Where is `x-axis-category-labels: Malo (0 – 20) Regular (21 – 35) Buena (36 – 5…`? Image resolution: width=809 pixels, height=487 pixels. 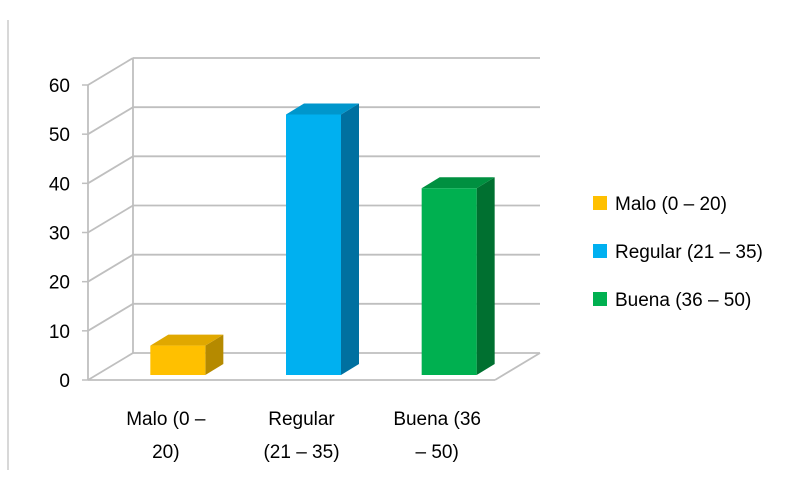 x-axis-category-labels: Malo (0 – 20) Regular (21 – 35) Buena (36 – 5… is located at coordinates (303, 436).